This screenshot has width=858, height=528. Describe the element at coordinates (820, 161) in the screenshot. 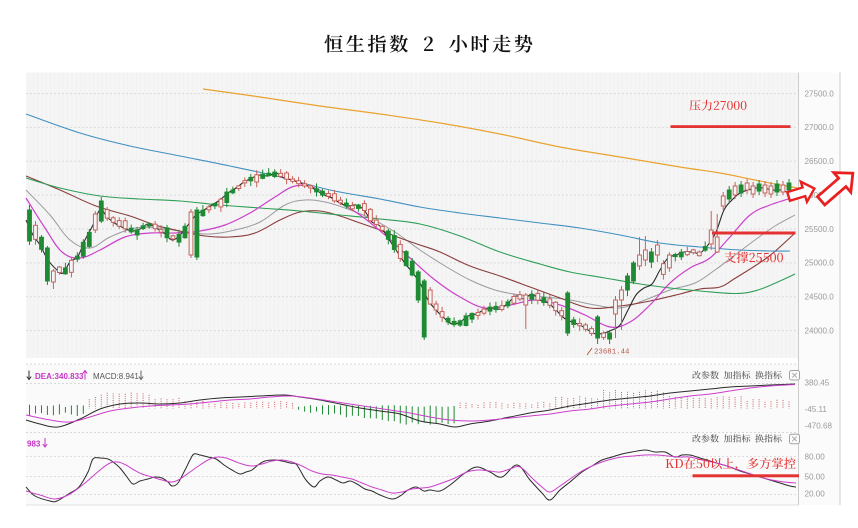

I see `svg-text: 26500.0` at that location.